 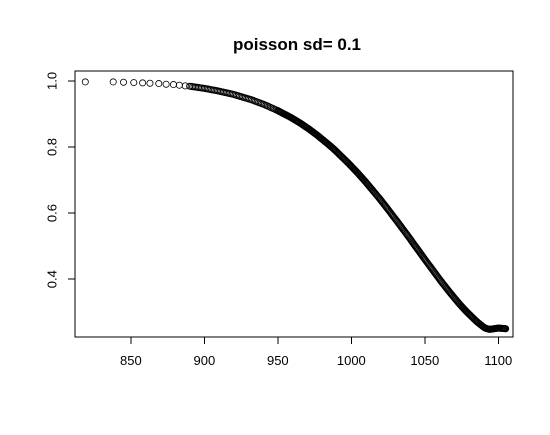 What do you see at coordinates (60, 180) in the screenshot?
I see `y-axis: 0.4 0.6 0.8 1.0` at bounding box center [60, 180].